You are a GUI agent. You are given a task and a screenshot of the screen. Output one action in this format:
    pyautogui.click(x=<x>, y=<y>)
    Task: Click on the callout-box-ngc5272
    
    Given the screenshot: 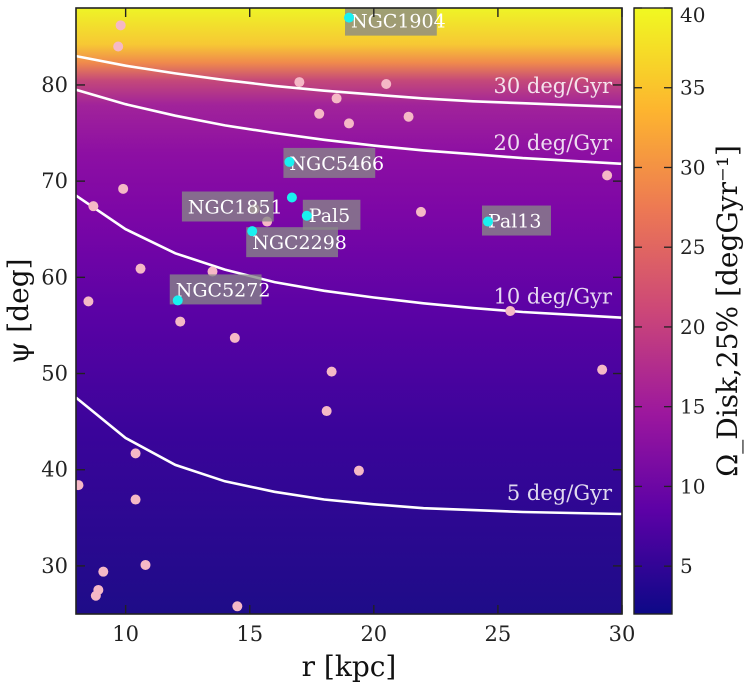 What is the action you would take?
    pyautogui.click(x=215, y=289)
    